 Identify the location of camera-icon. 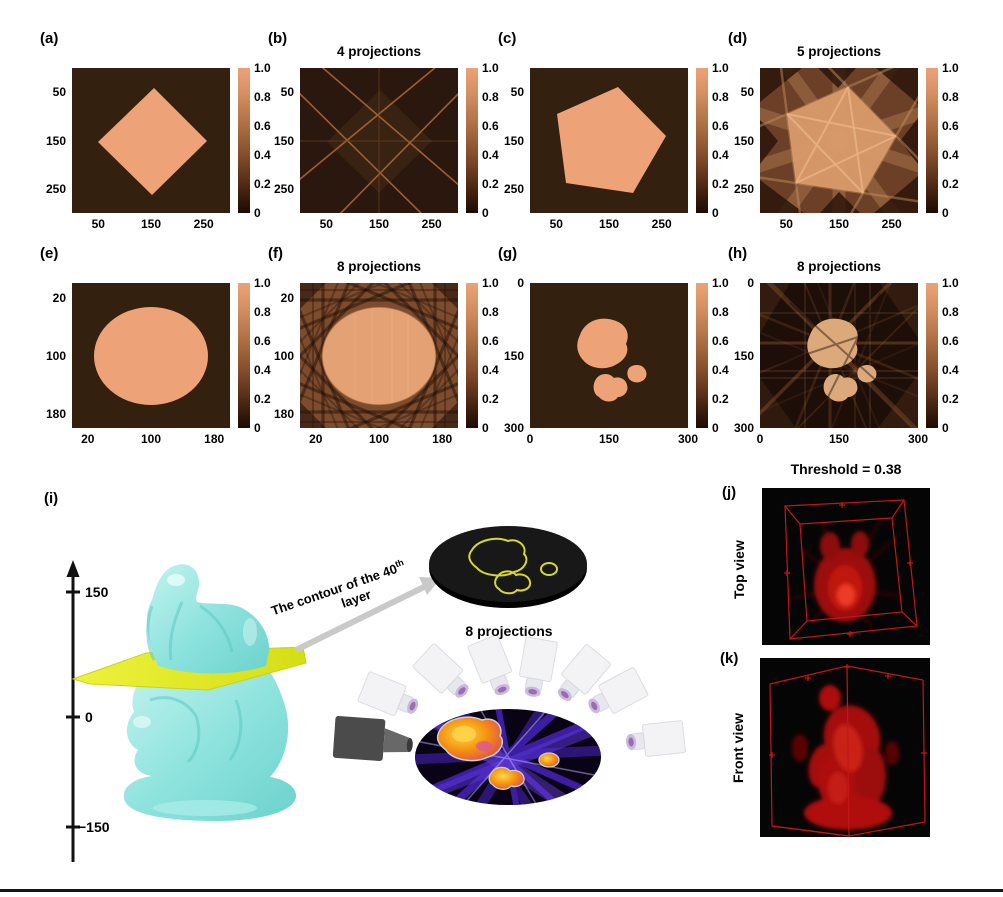
(372, 739).